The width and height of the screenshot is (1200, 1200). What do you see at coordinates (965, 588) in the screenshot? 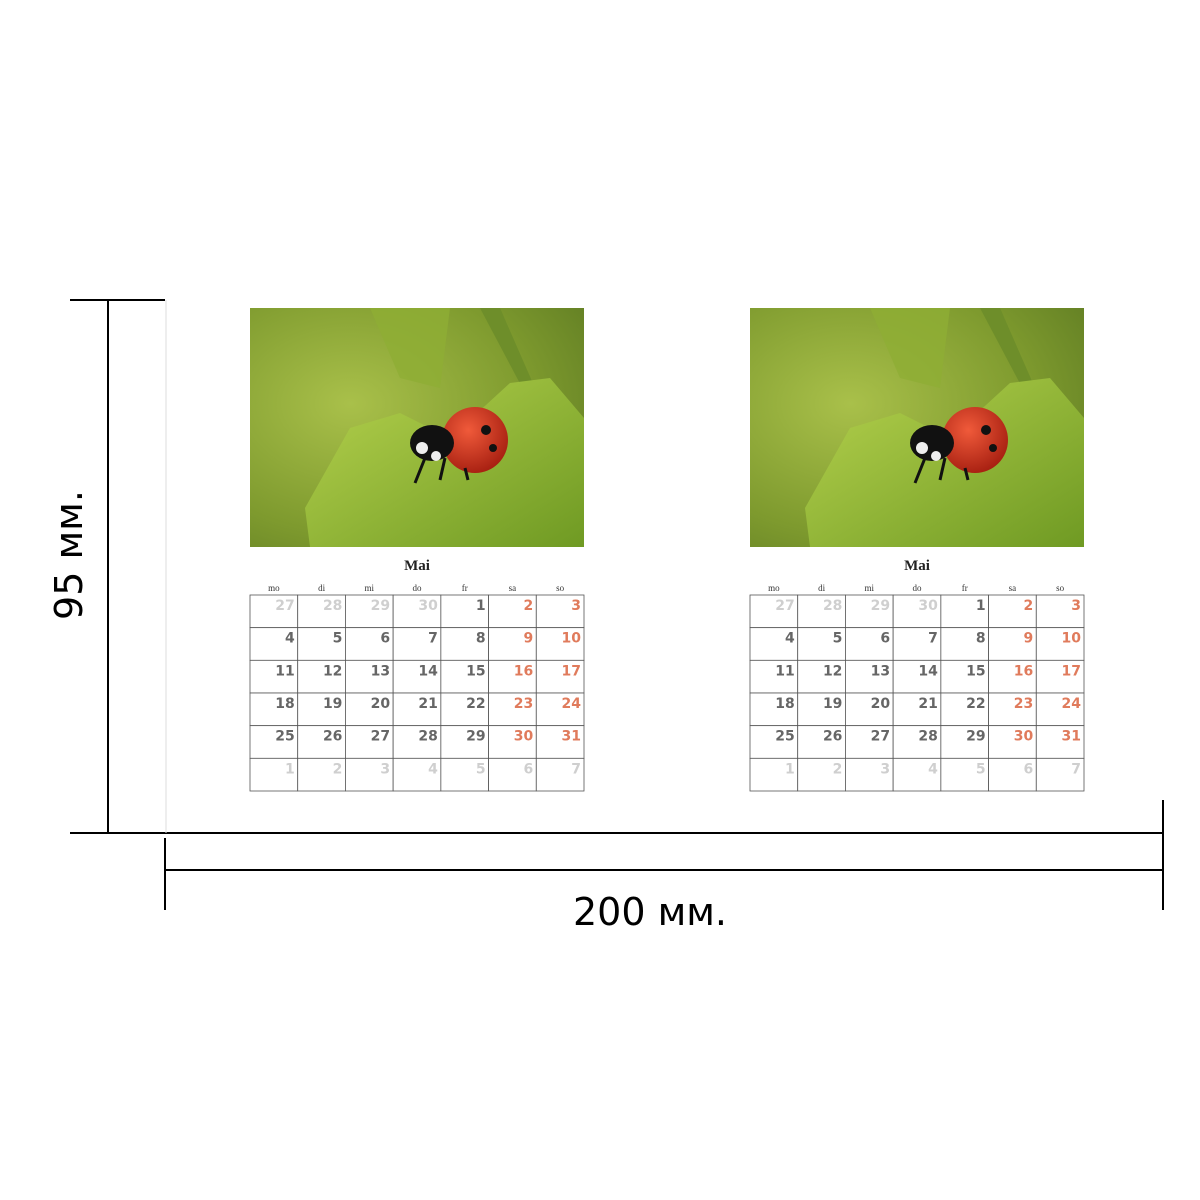
I see `weekday: fr` at bounding box center [965, 588].